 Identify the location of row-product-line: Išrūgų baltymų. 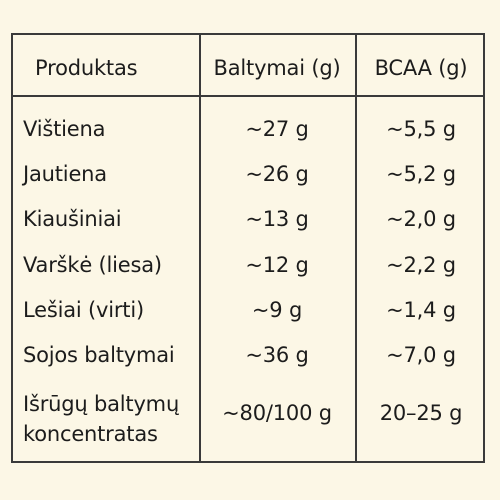
(101, 404).